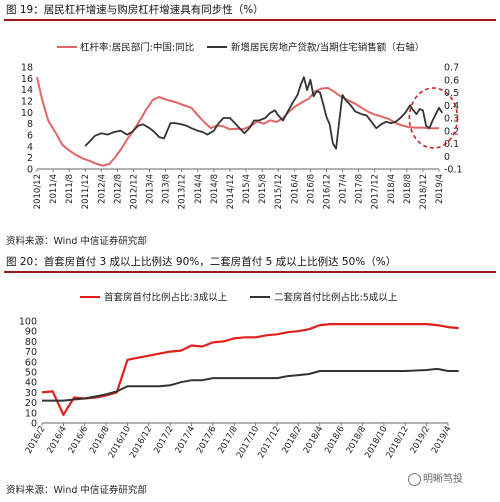 This screenshot has width=500, height=502. Describe the element at coordinates (31, 332) in the screenshot. I see `y-tick-label: 90` at that location.